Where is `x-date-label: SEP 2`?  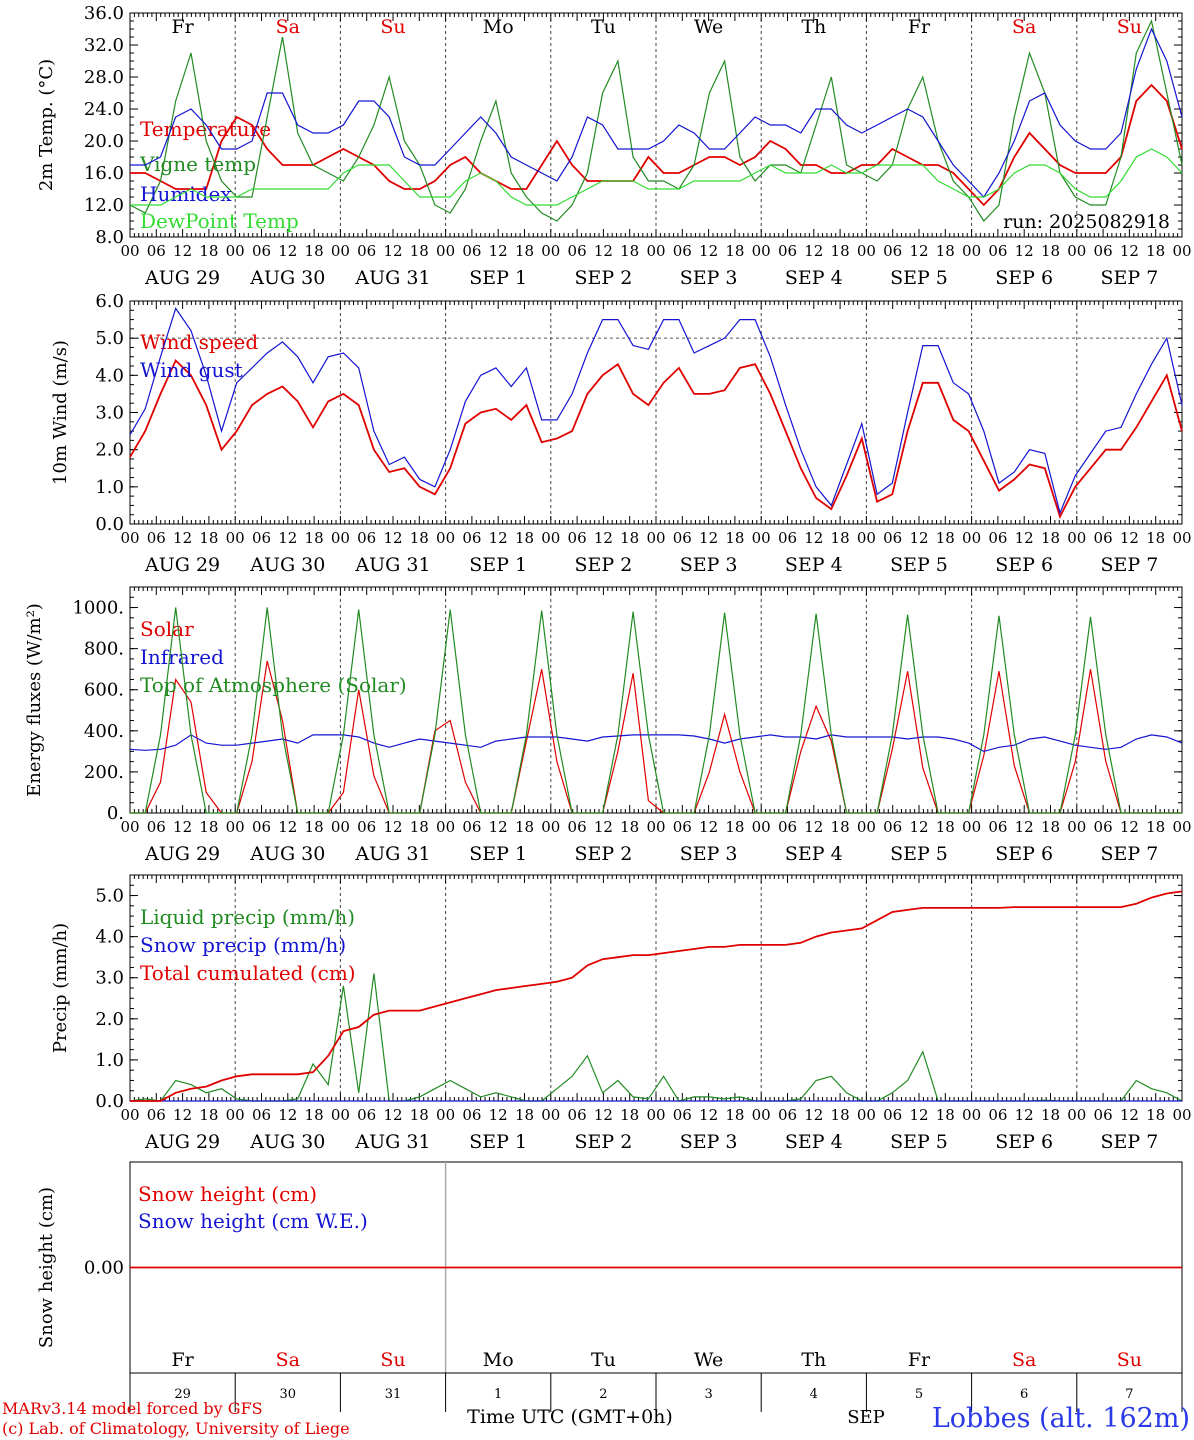
x-date-label: SEP 2 is located at coordinates (603, 565).